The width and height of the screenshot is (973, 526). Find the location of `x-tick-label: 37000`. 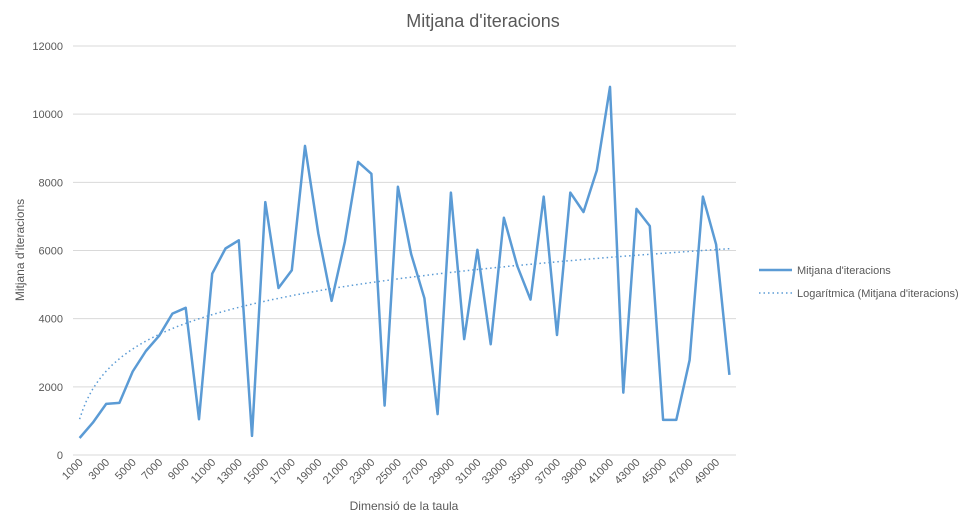

x-tick-label: 37000 is located at coordinates (548, 472).